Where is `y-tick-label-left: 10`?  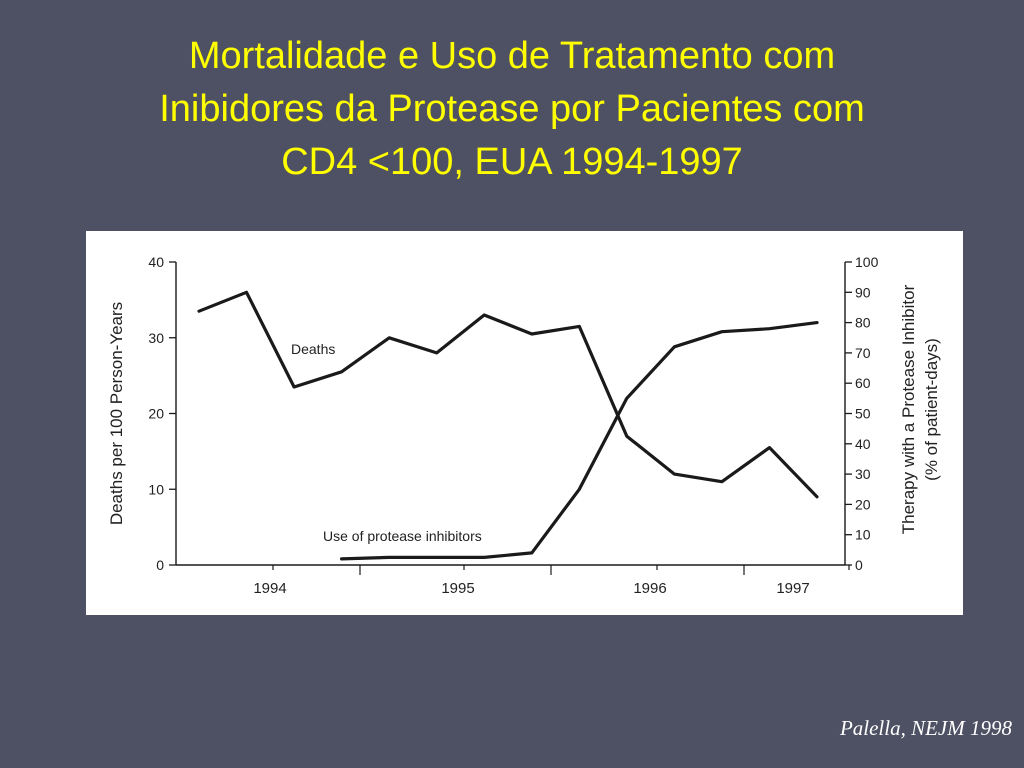 y-tick-label-left: 10 is located at coordinates (156, 489).